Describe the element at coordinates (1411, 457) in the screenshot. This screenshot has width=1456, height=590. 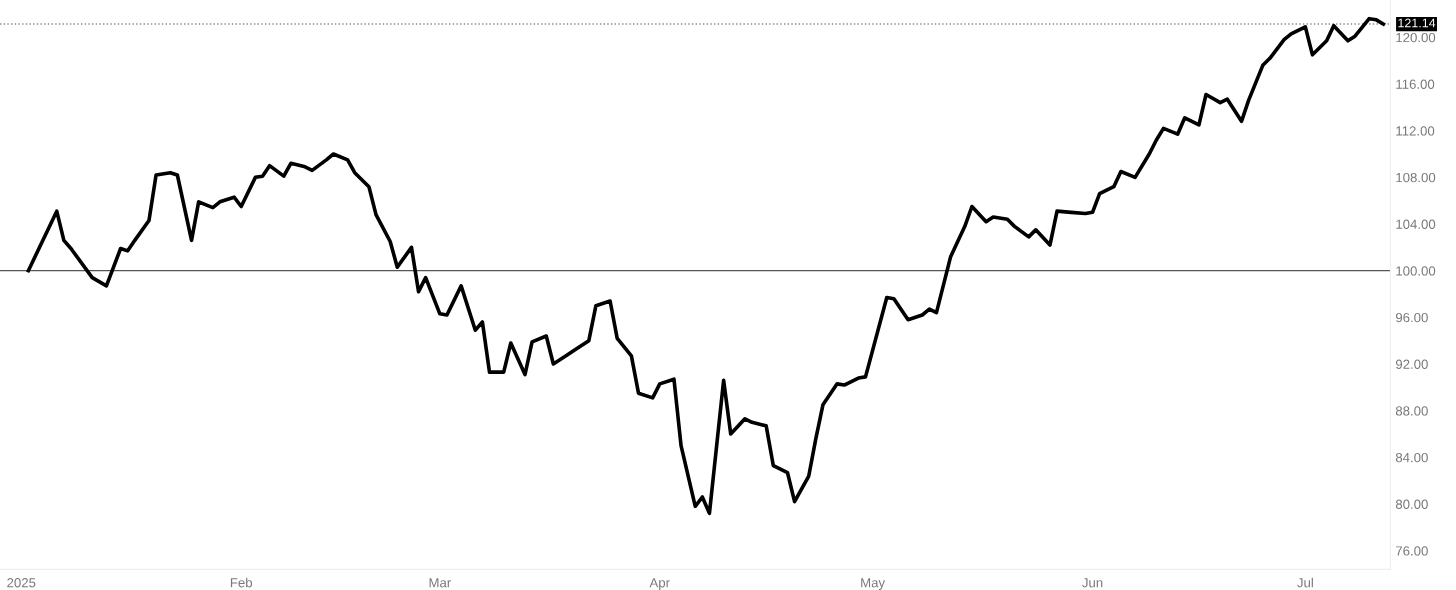
I see `y-tick-label: 84.00` at that location.